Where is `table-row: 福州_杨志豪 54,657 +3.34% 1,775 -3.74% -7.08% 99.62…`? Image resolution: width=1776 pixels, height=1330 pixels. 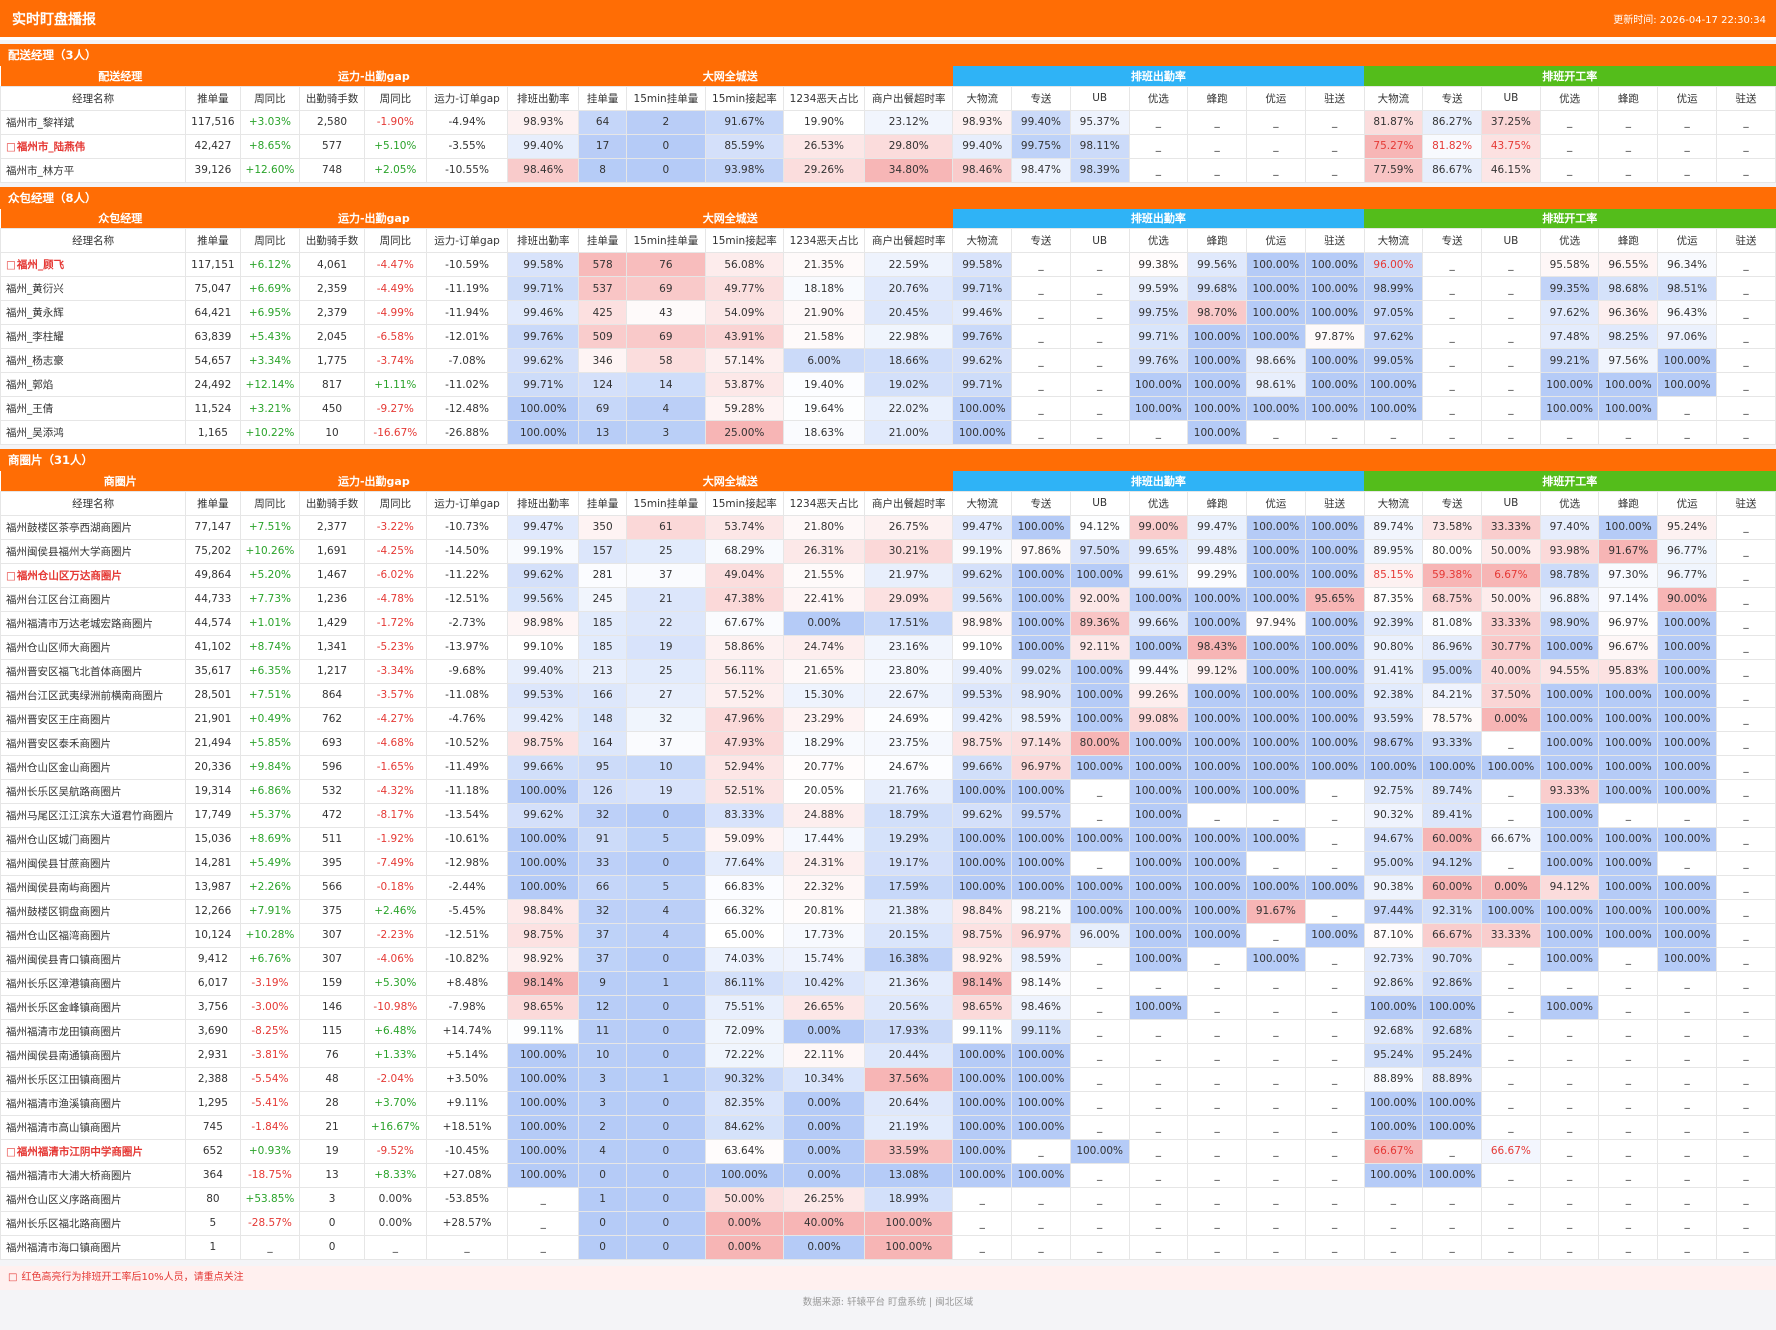
table-row: 福州_杨志豪 54,657 +3.34% 1,775 -3.74% -7.08% 99.62… is located at coordinates (888, 360).